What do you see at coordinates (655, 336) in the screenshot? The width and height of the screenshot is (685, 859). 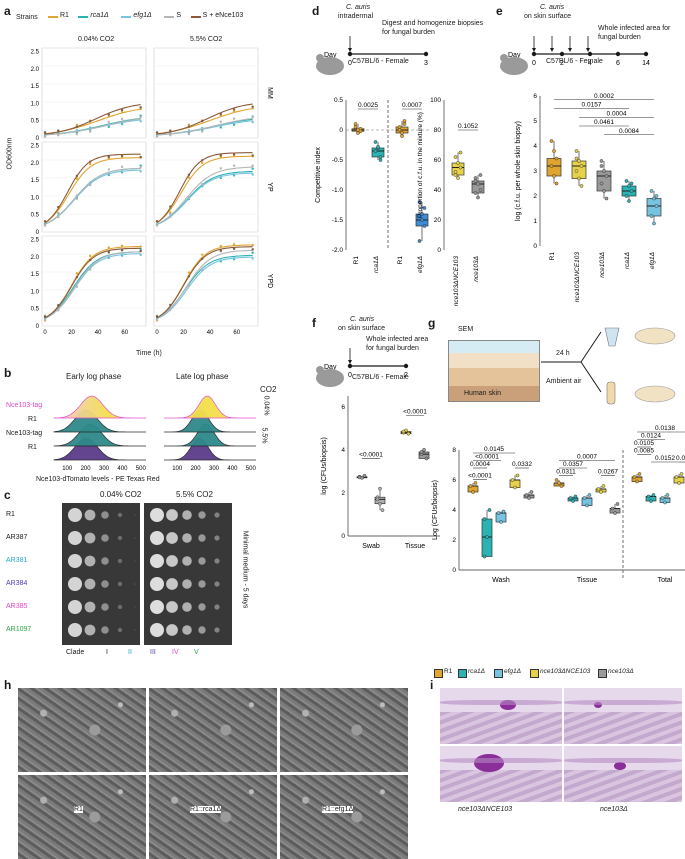 I see `petri-dish-icon` at bounding box center [655, 336].